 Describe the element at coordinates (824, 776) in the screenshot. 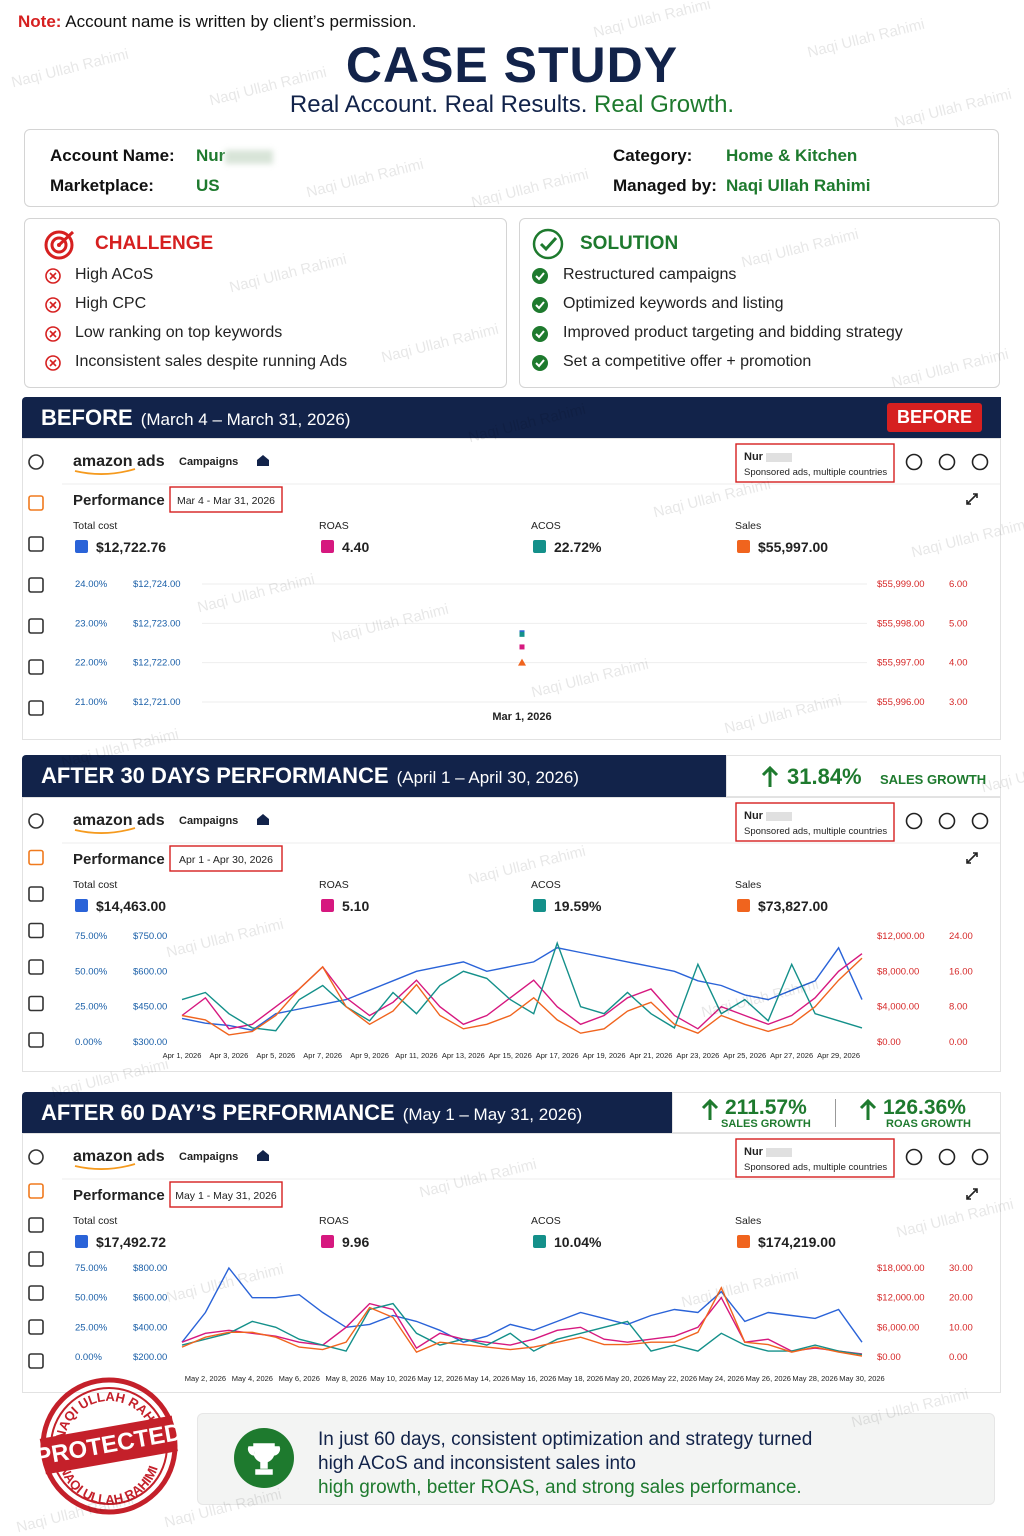

I see `growth-value: 31.84%` at that location.